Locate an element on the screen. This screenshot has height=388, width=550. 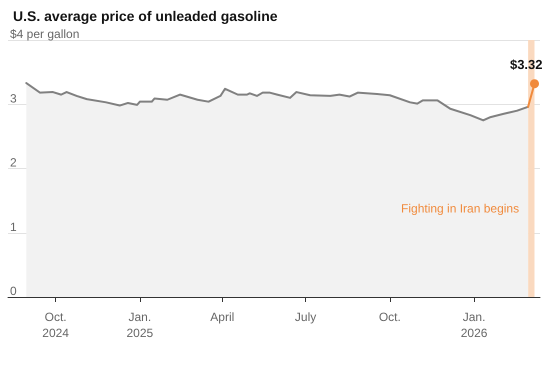
y-tick-label: 3 is located at coordinates (13, 98).